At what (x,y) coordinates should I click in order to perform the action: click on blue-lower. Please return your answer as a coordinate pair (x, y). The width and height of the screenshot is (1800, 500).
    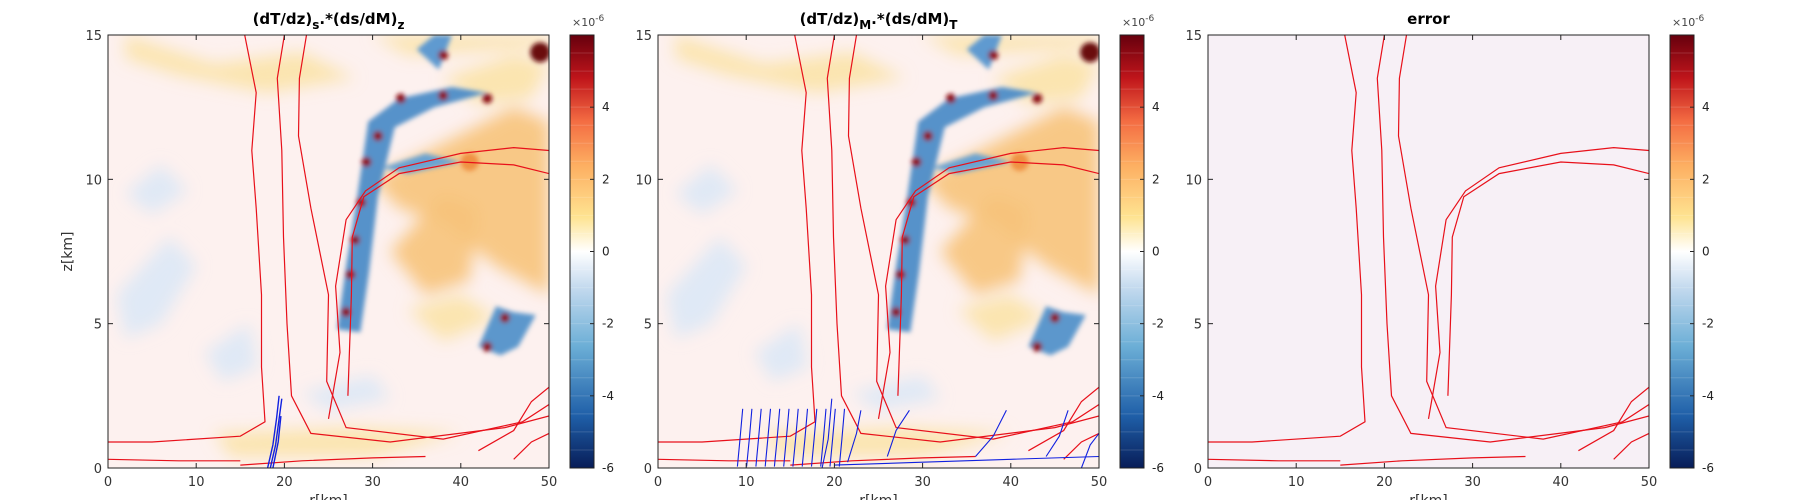
    Looking at the image, I should click on (1057, 331).